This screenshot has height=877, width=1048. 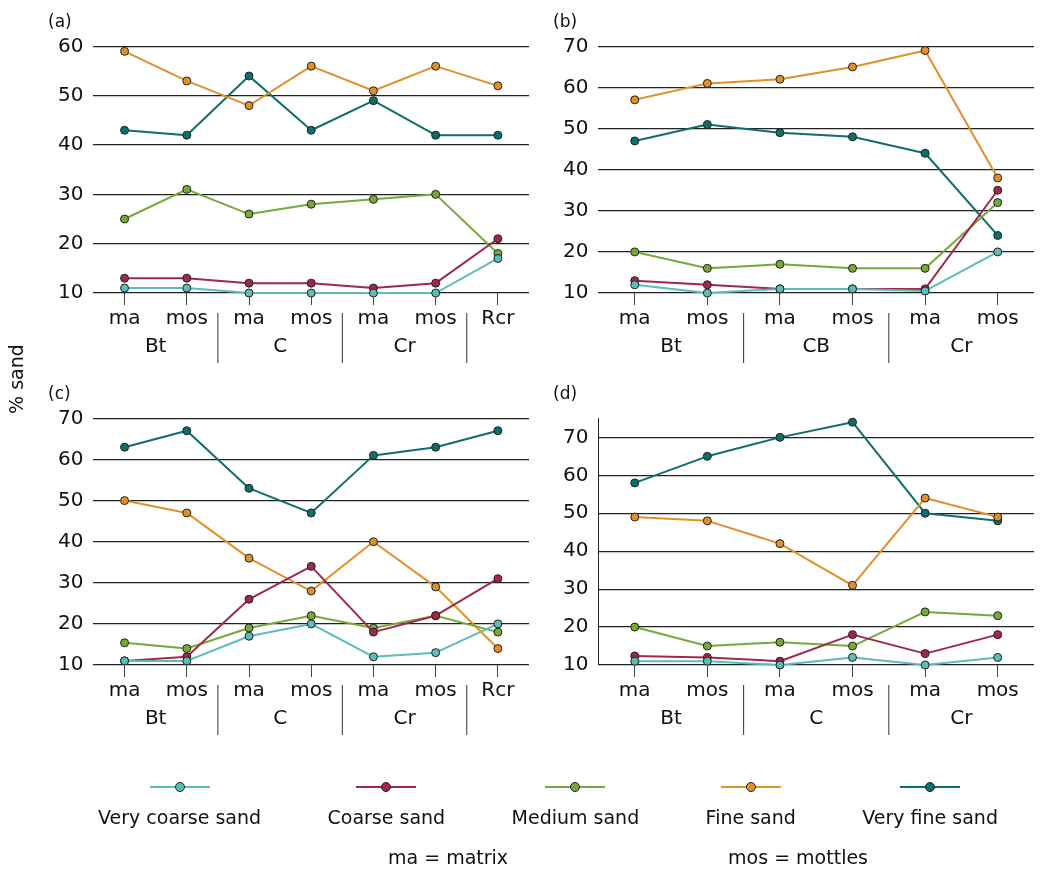 What do you see at coordinates (386, 817) in the screenshot?
I see `legend-label: Coarse sand` at bounding box center [386, 817].